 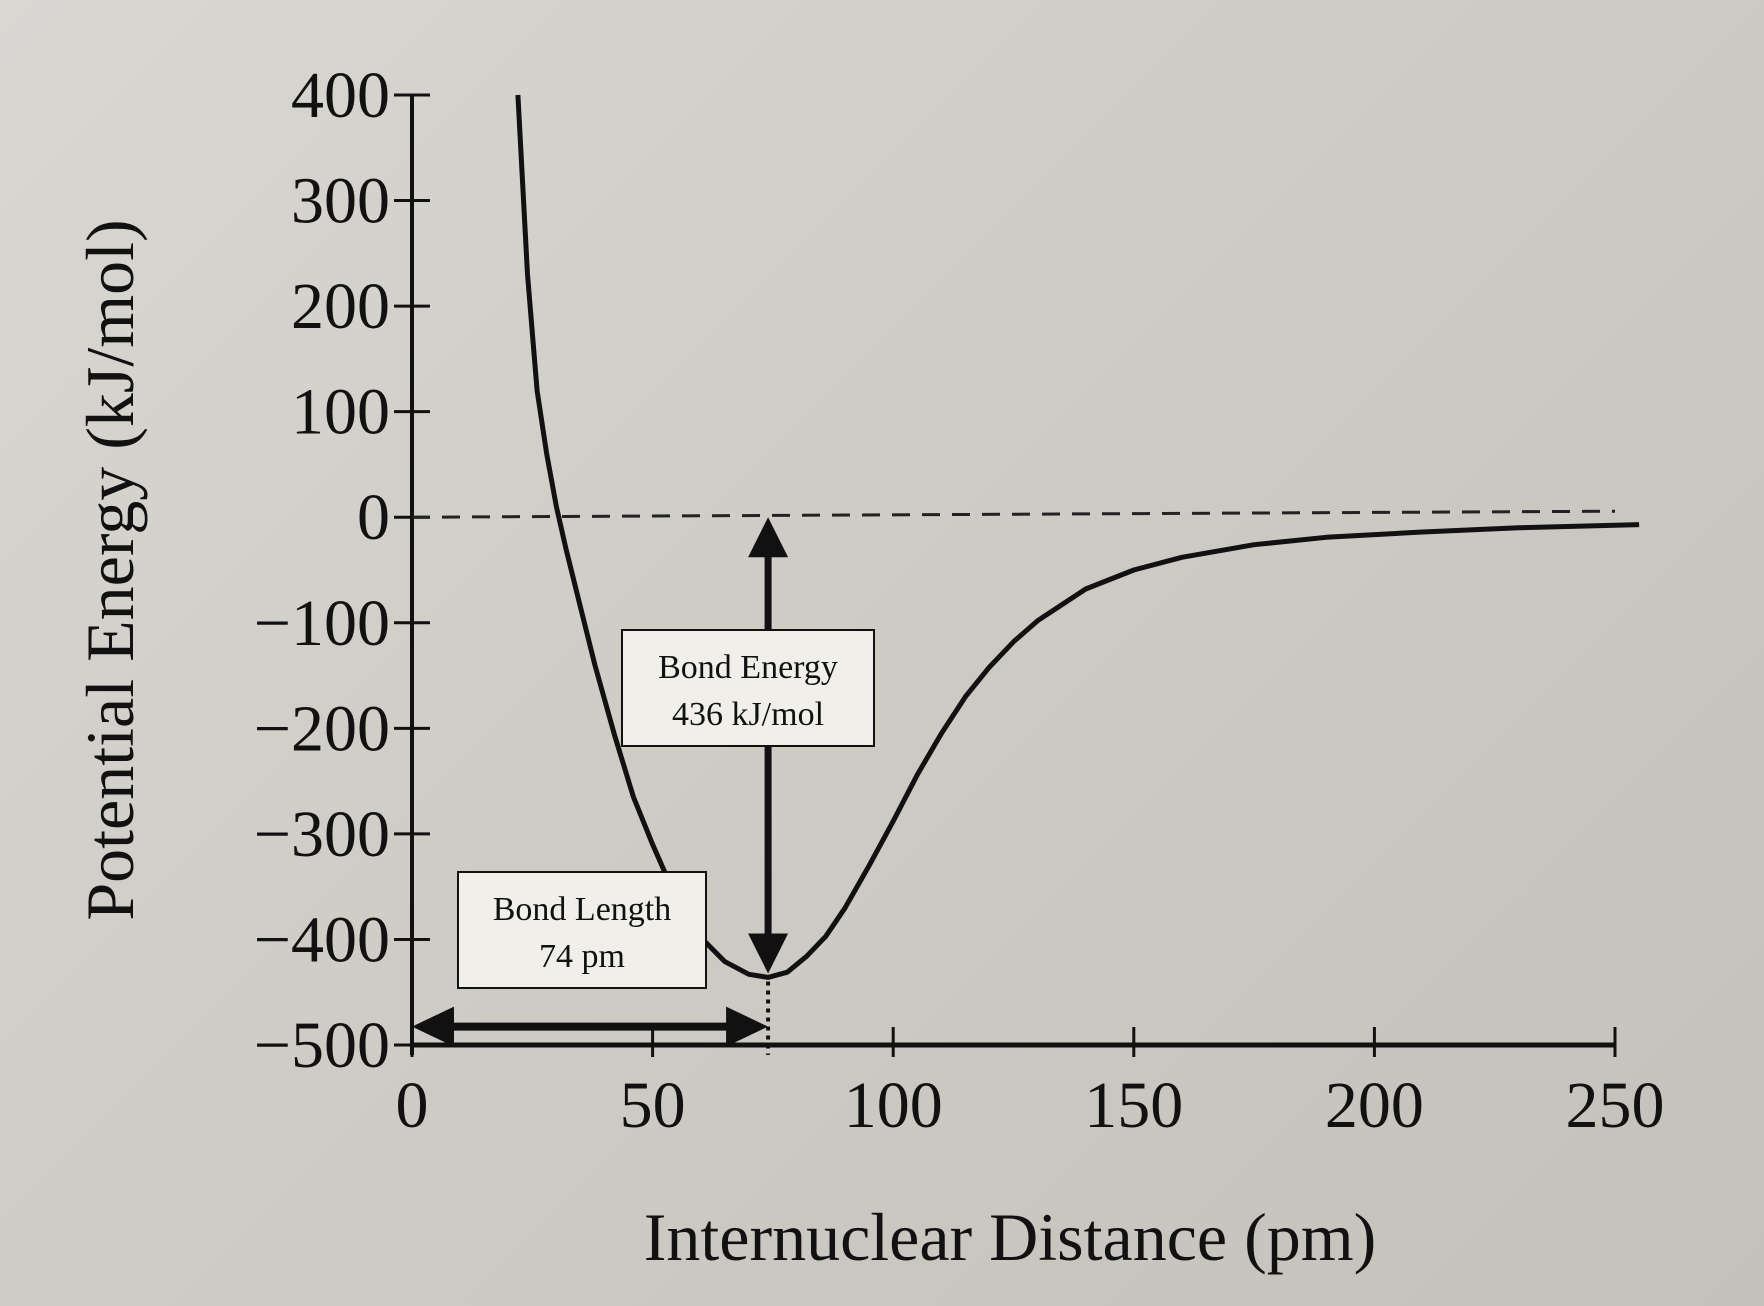 What do you see at coordinates (1615, 1105) in the screenshot?
I see `x-tick-label: 250` at bounding box center [1615, 1105].